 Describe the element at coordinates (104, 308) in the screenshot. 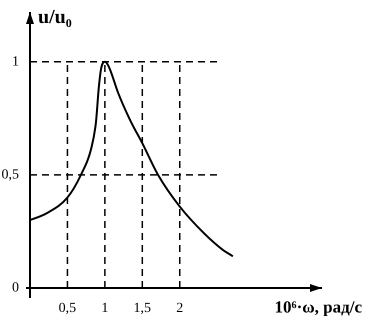

I see `x-tick-label: 1` at that location.